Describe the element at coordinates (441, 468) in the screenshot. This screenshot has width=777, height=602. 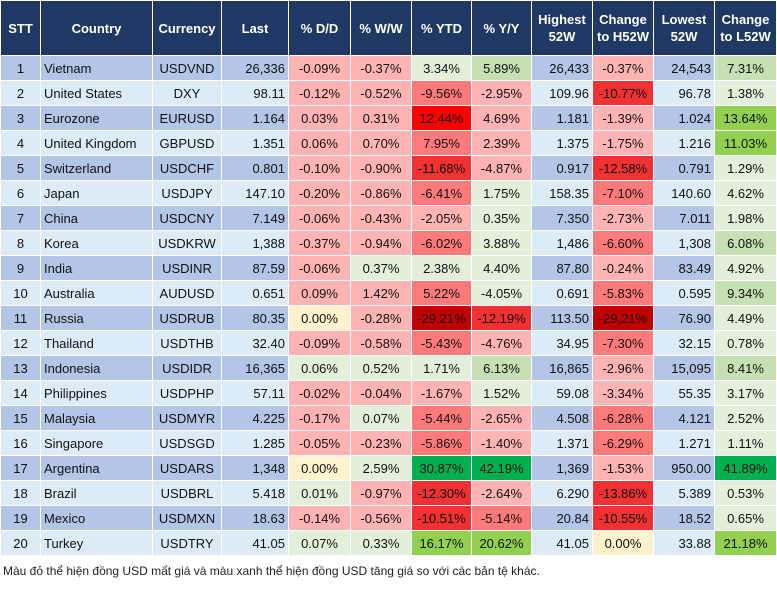
I see `cell-ytd: 30.87%` at that location.